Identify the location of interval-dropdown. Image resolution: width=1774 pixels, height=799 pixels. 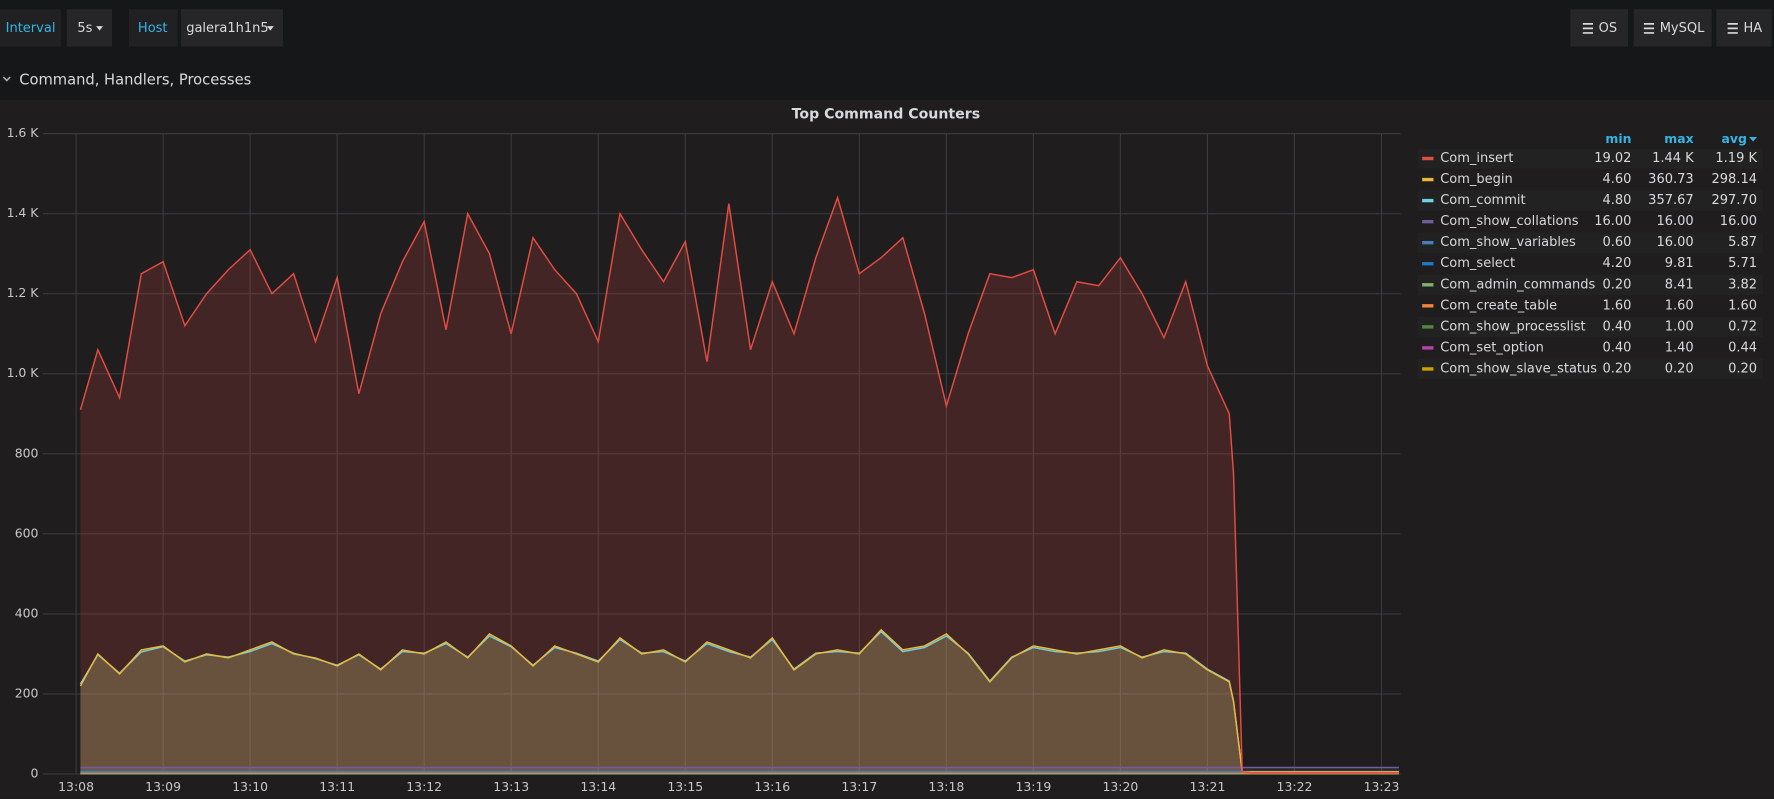
(89, 28).